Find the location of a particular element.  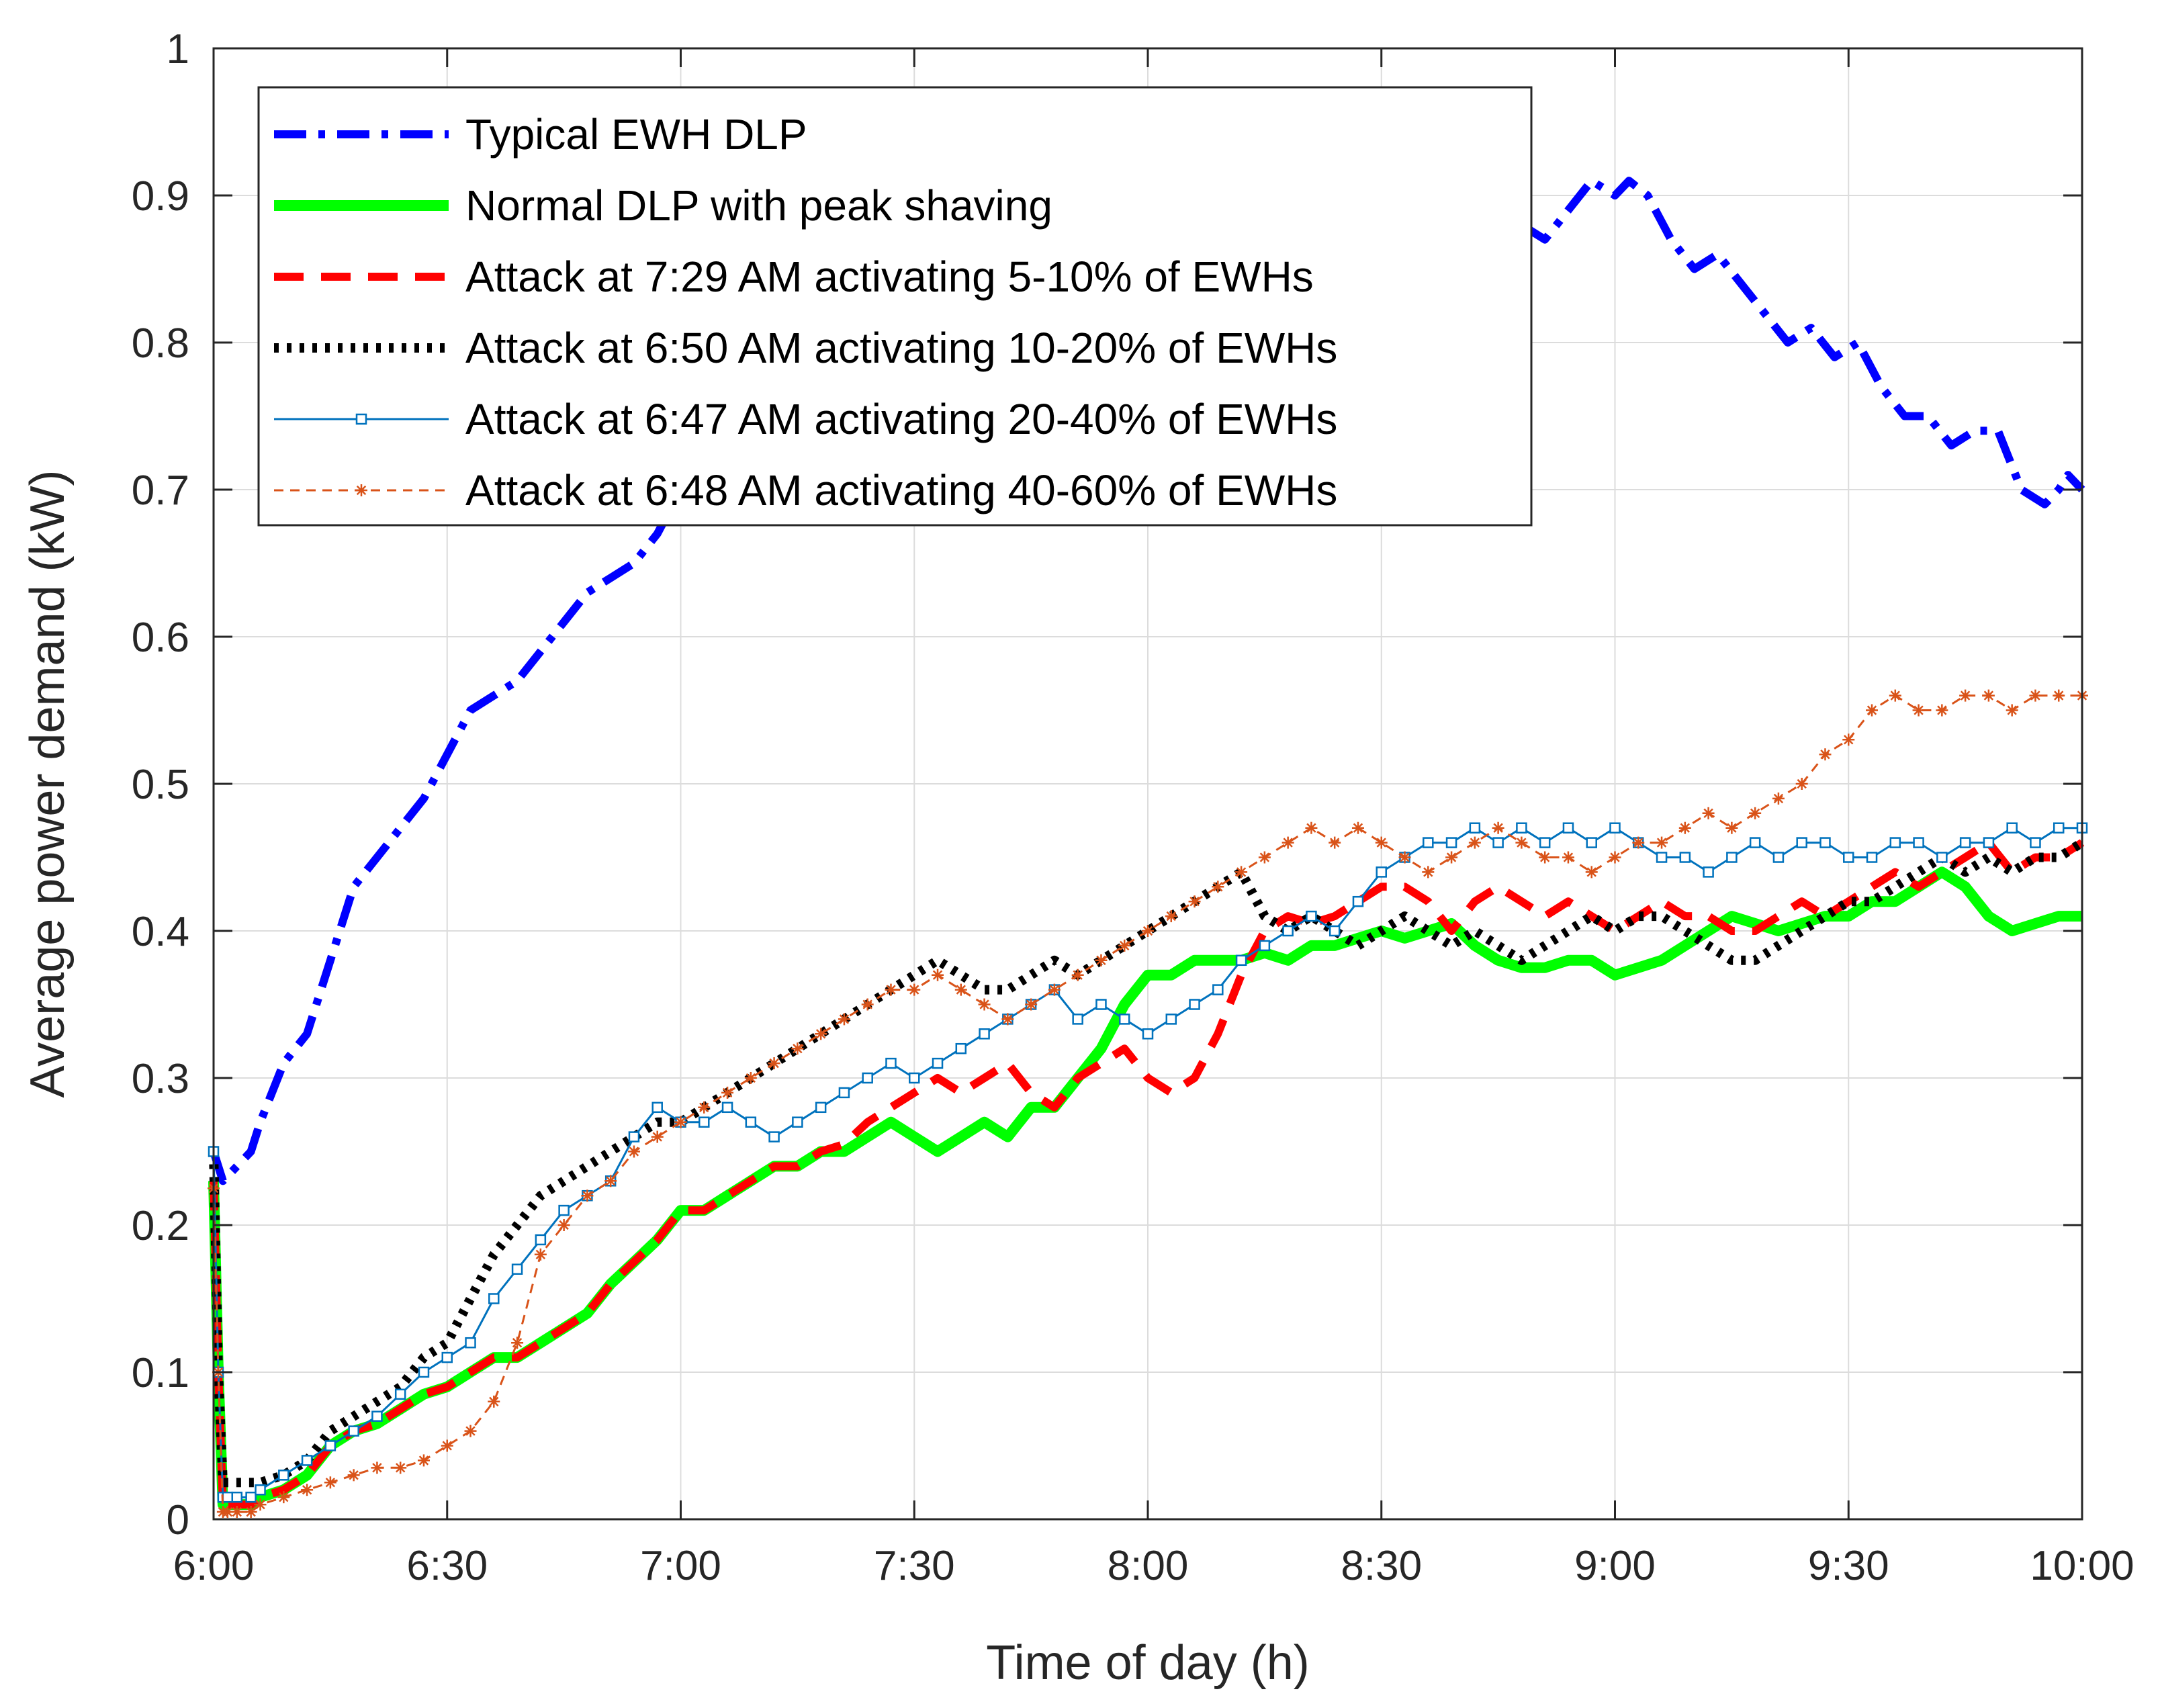

y-tick-label: 0 is located at coordinates (178, 1520).